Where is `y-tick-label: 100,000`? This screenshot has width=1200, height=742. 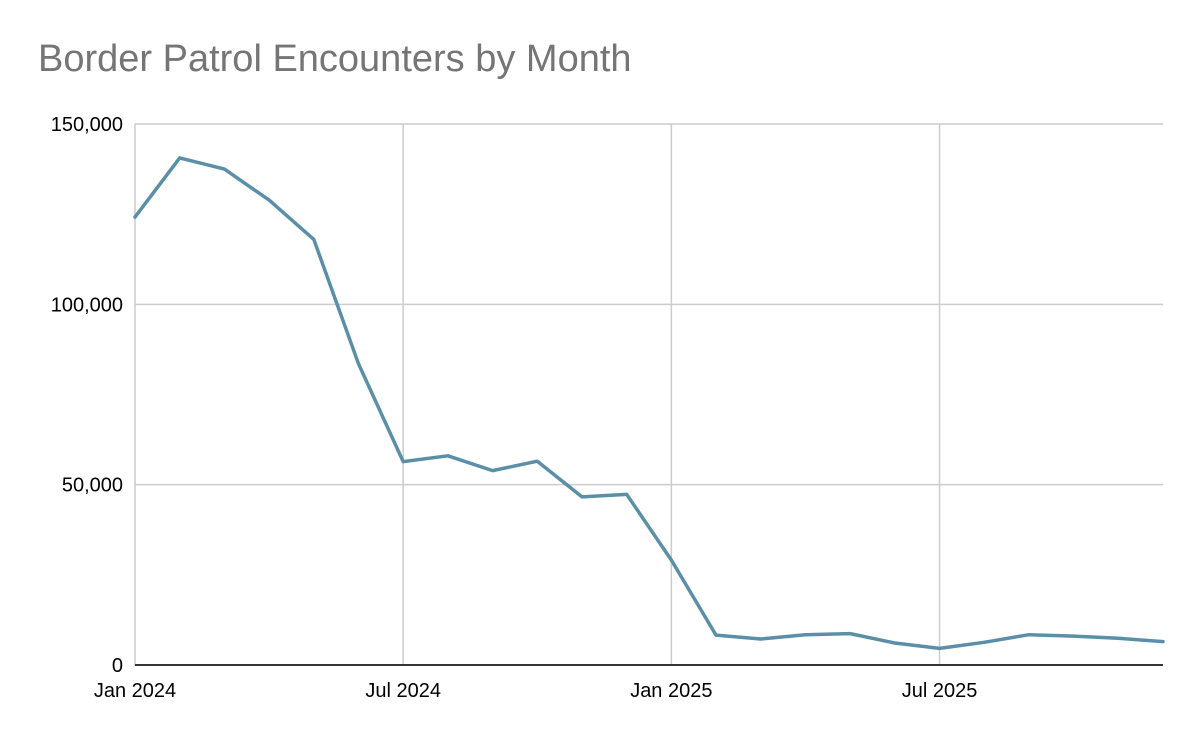
y-tick-label: 100,000 is located at coordinates (87, 305).